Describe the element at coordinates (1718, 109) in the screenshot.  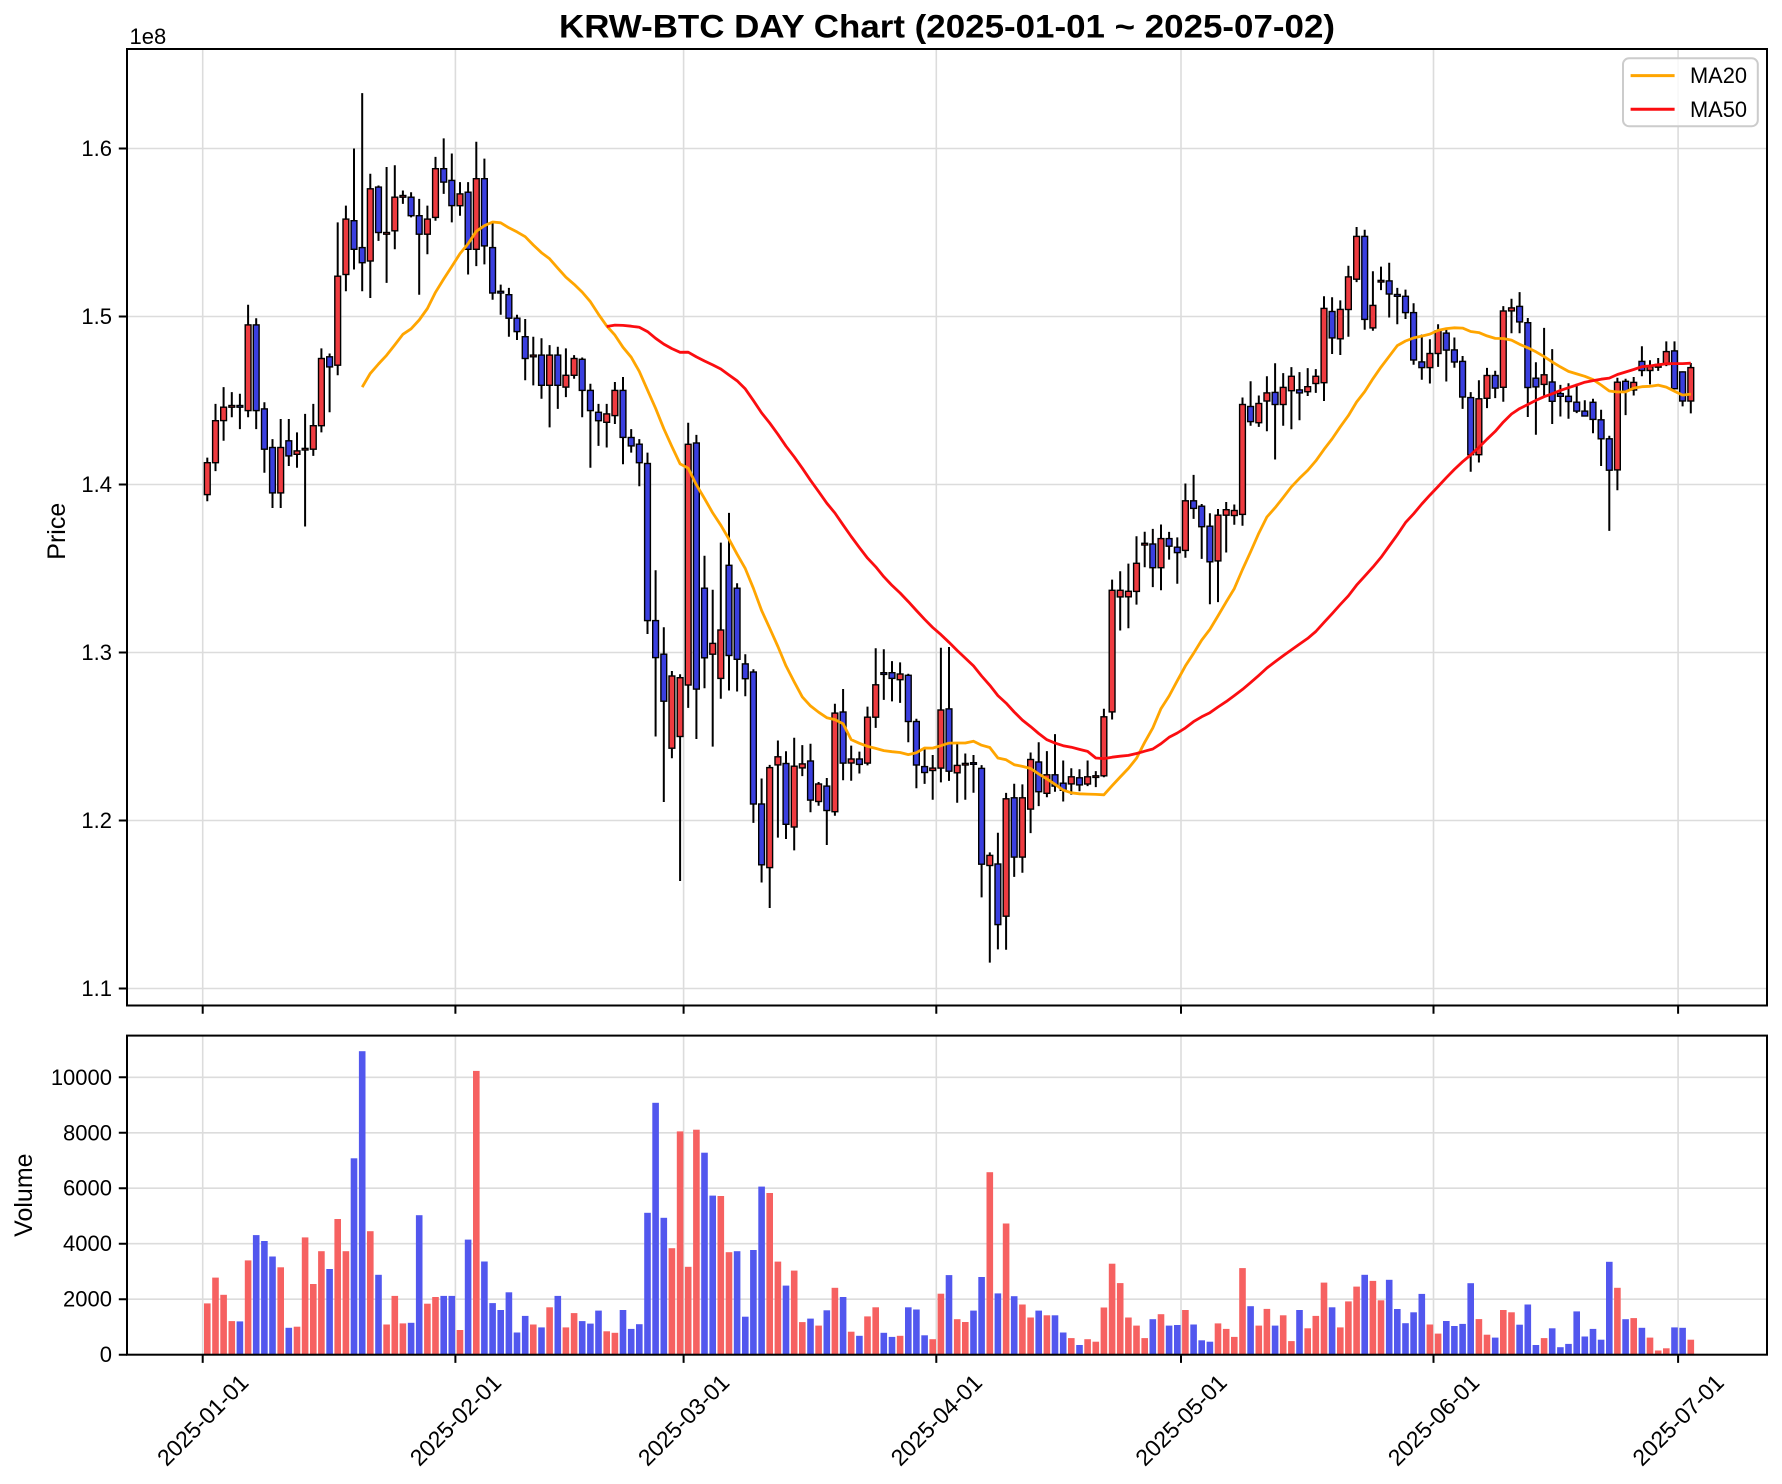
I see `svg-text: MA50` at that location.